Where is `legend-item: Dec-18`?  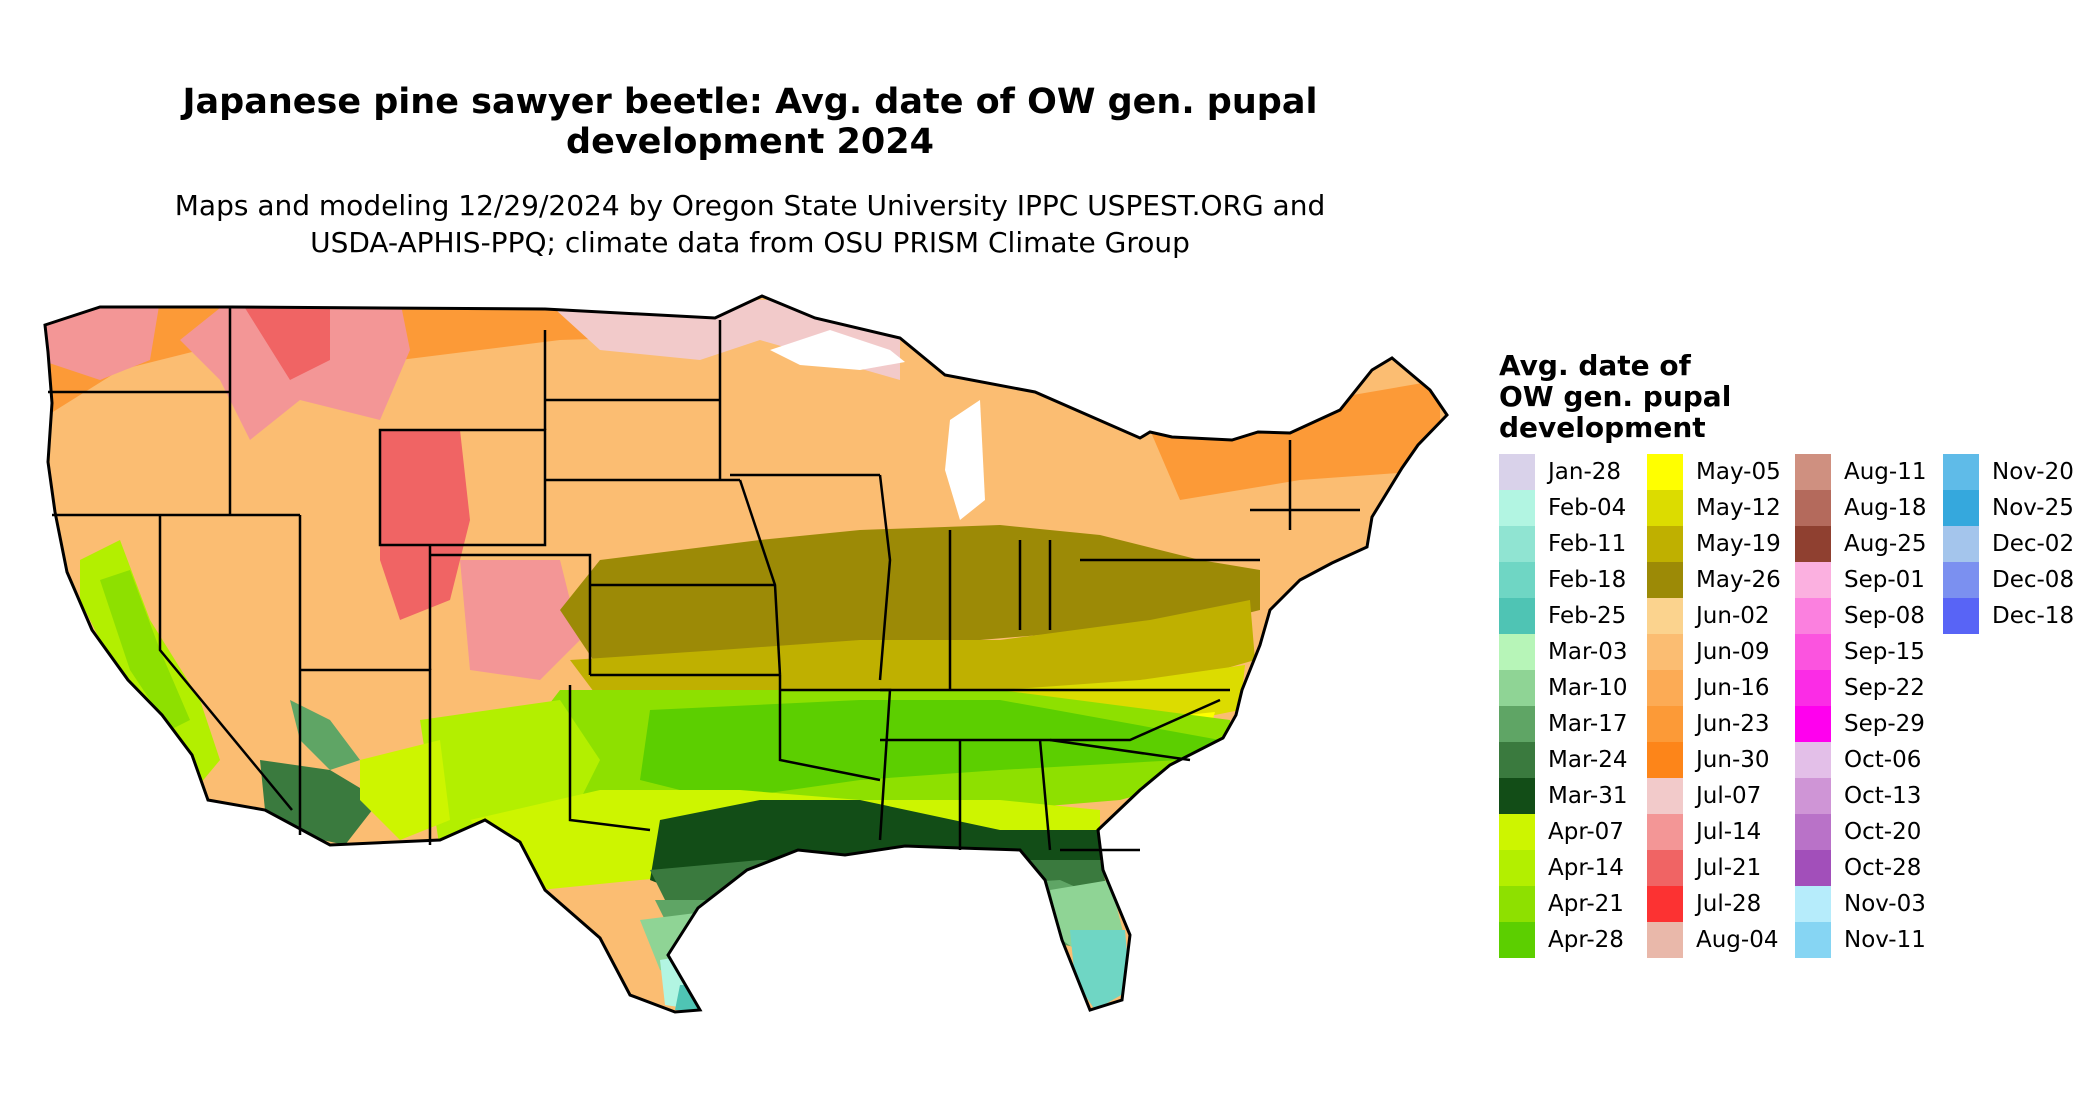
legend-item: Dec-18 is located at coordinates (2008, 616).